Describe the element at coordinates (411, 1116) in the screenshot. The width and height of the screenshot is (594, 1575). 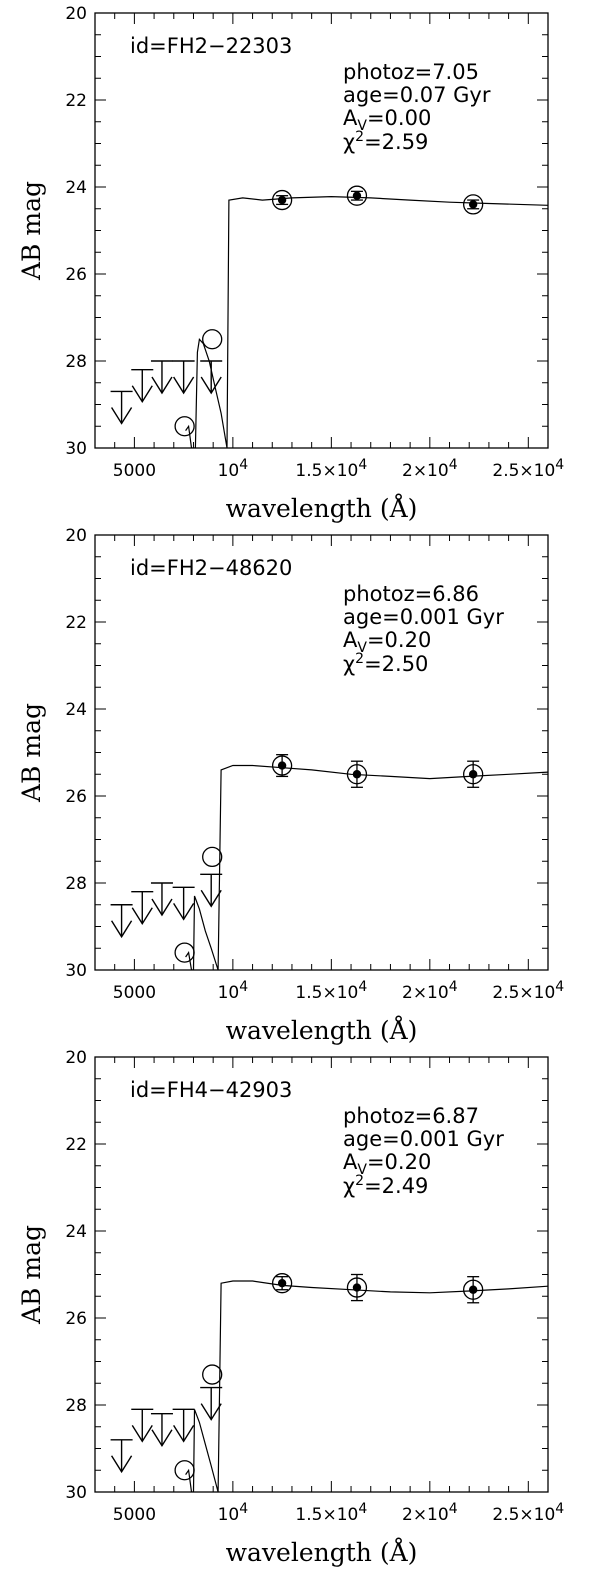
I see `photoz-value: photoz=6.87` at that location.